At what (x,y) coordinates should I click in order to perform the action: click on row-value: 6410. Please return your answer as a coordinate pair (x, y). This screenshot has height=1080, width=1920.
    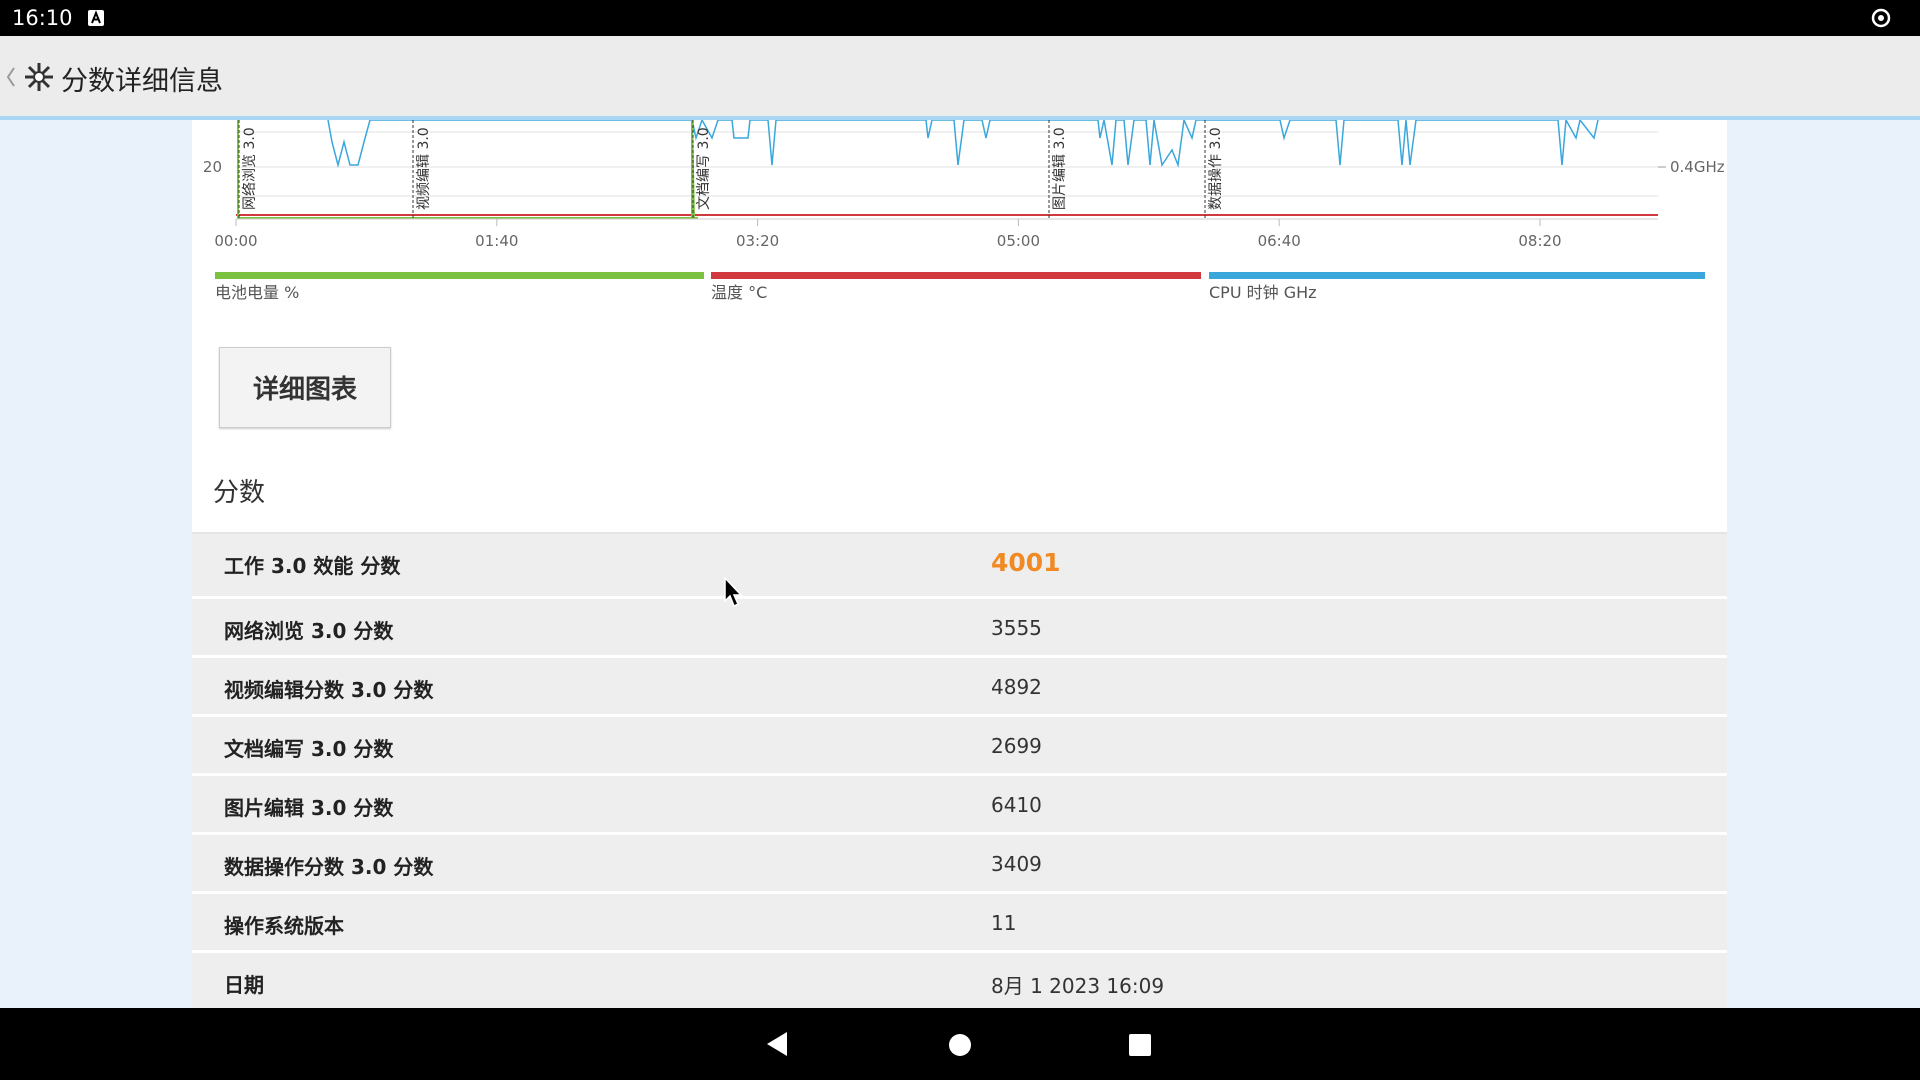
    Looking at the image, I should click on (1016, 805).